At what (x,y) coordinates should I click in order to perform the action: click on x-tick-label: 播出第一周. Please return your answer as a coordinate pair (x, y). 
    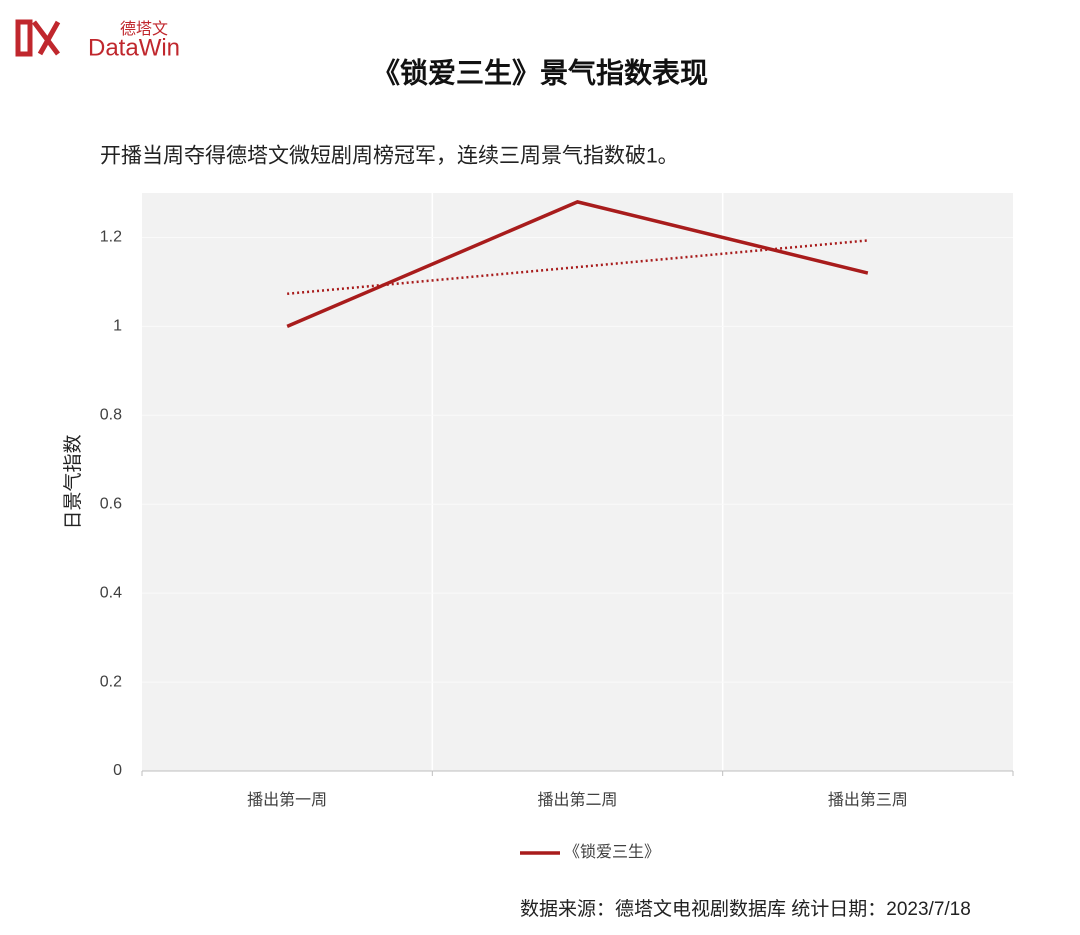
    Looking at the image, I should click on (287, 800).